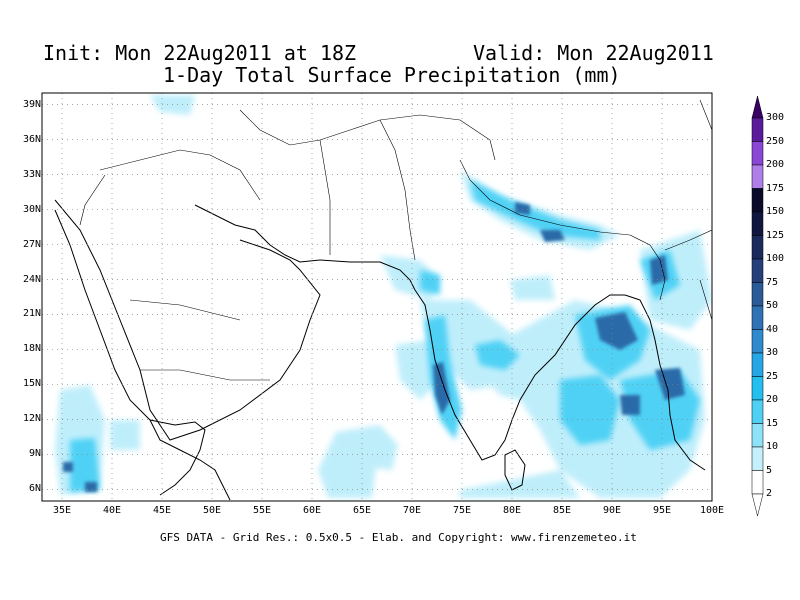 The height and width of the screenshot is (600, 800). I want to click on colorbar-tick-label: 150, so click(775, 211).